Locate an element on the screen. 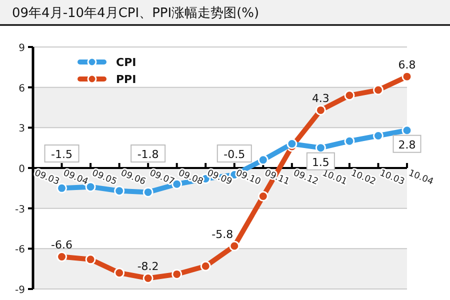 The image size is (450, 300). data-label: -0.5 is located at coordinates (235, 154).